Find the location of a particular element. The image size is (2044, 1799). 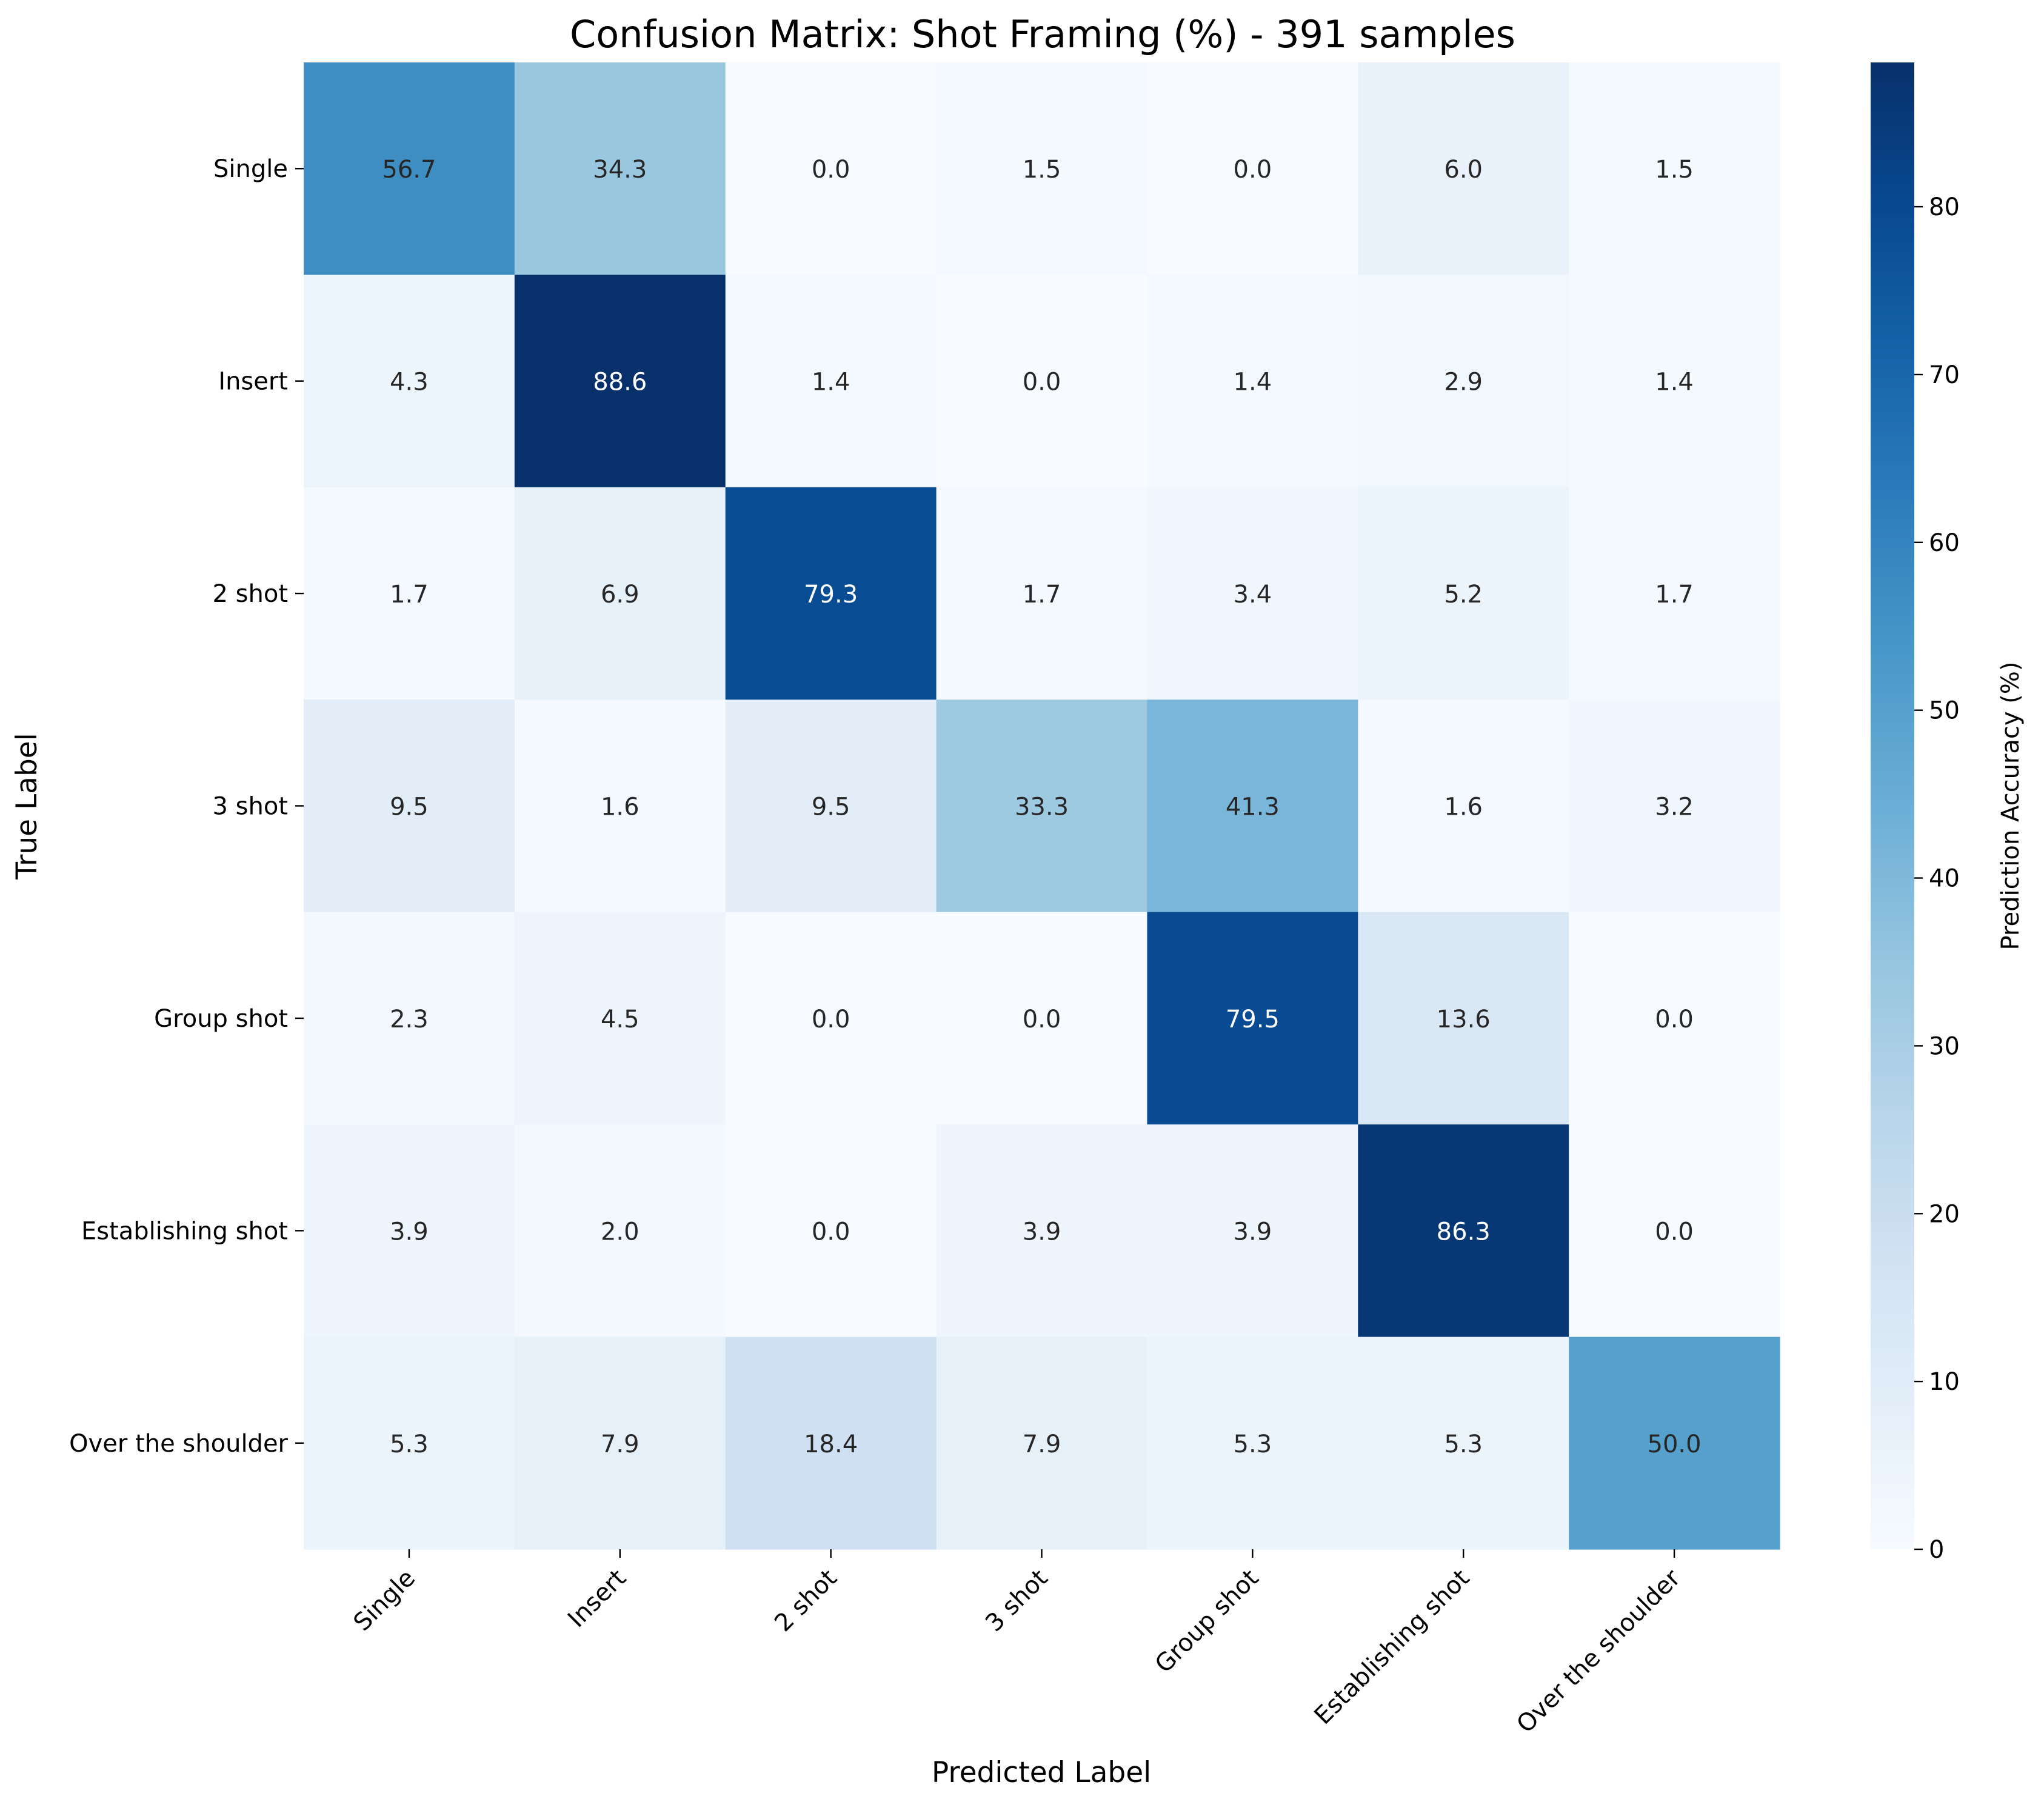

colorbar-tick-label: 60 is located at coordinates (1944, 543).